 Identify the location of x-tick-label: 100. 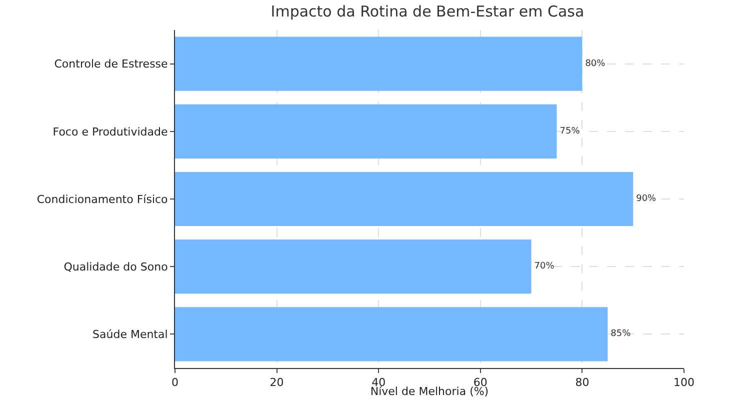
(684, 383).